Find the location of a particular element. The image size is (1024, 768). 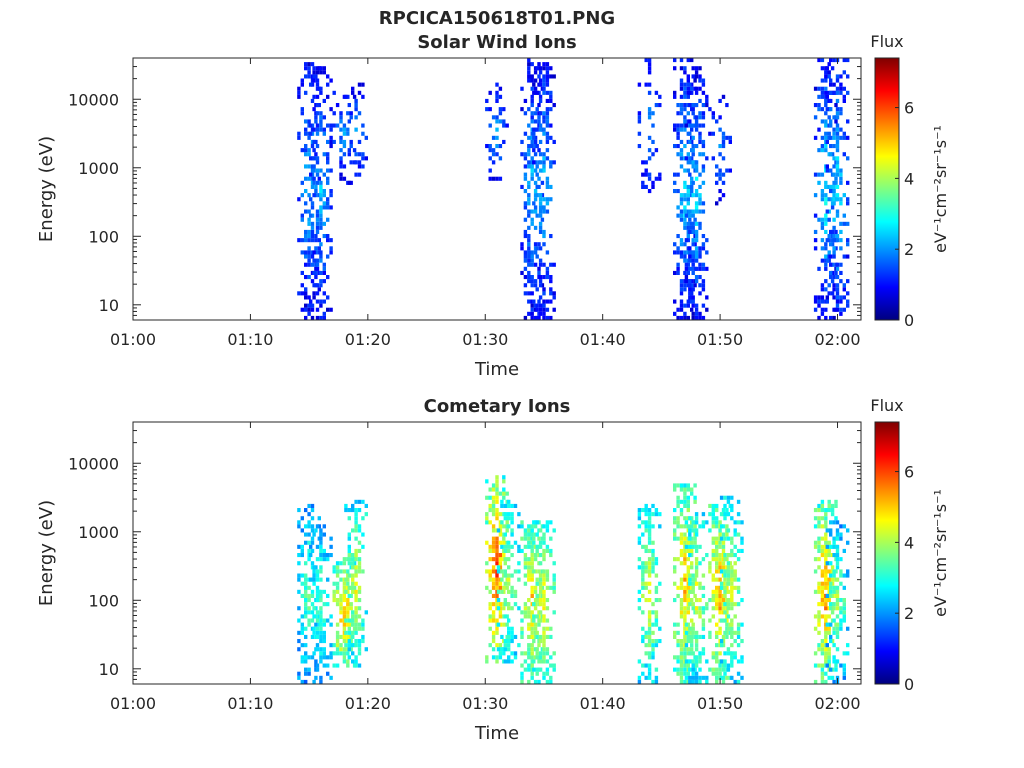

x-tick-label: 02:00 is located at coordinates (837, 703).